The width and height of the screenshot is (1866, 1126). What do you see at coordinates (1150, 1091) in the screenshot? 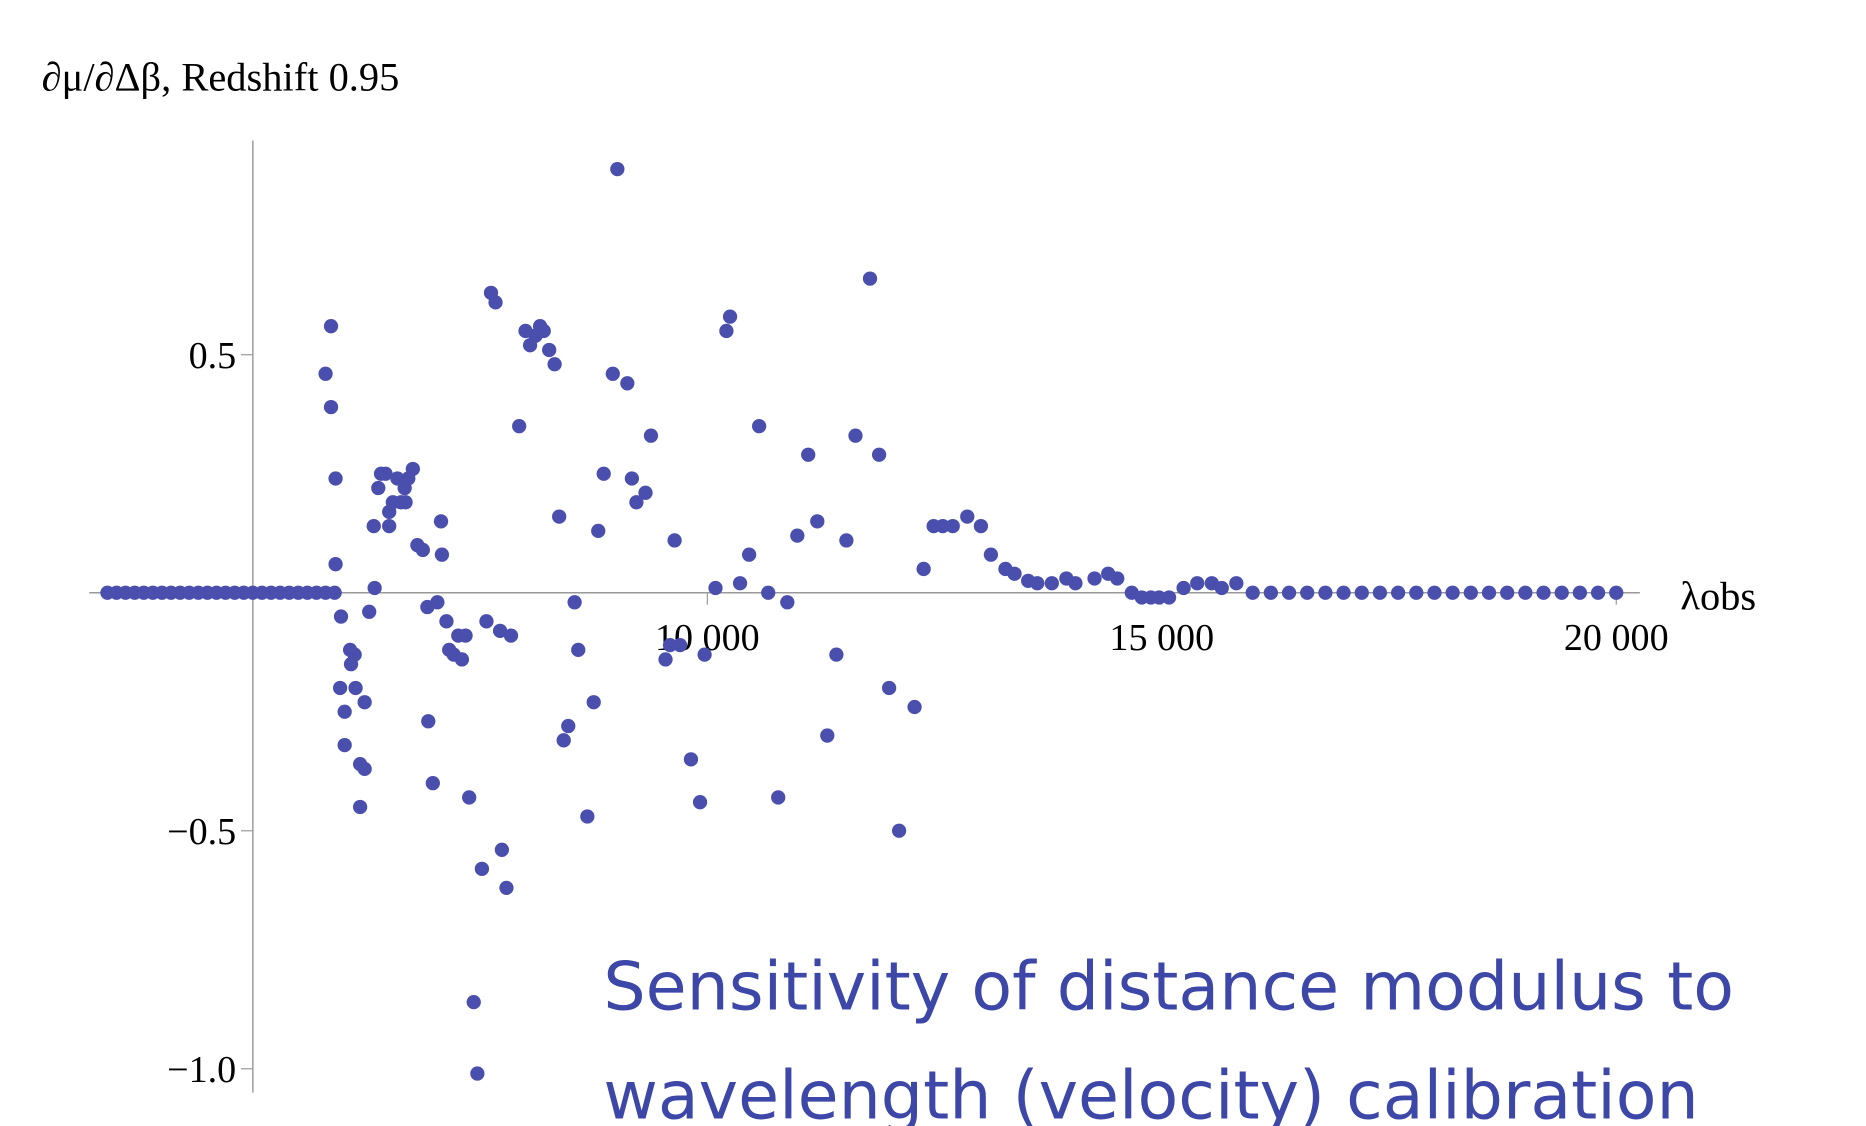
I see `annotation: wavelength (velocity) calibration` at bounding box center [1150, 1091].